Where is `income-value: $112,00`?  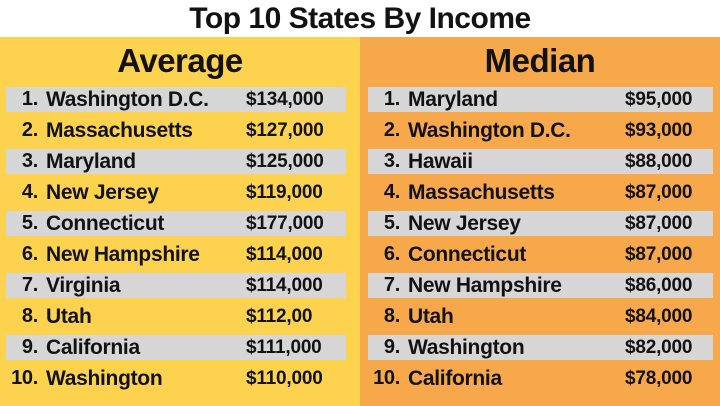
income-value: $112,00 is located at coordinates (279, 316).